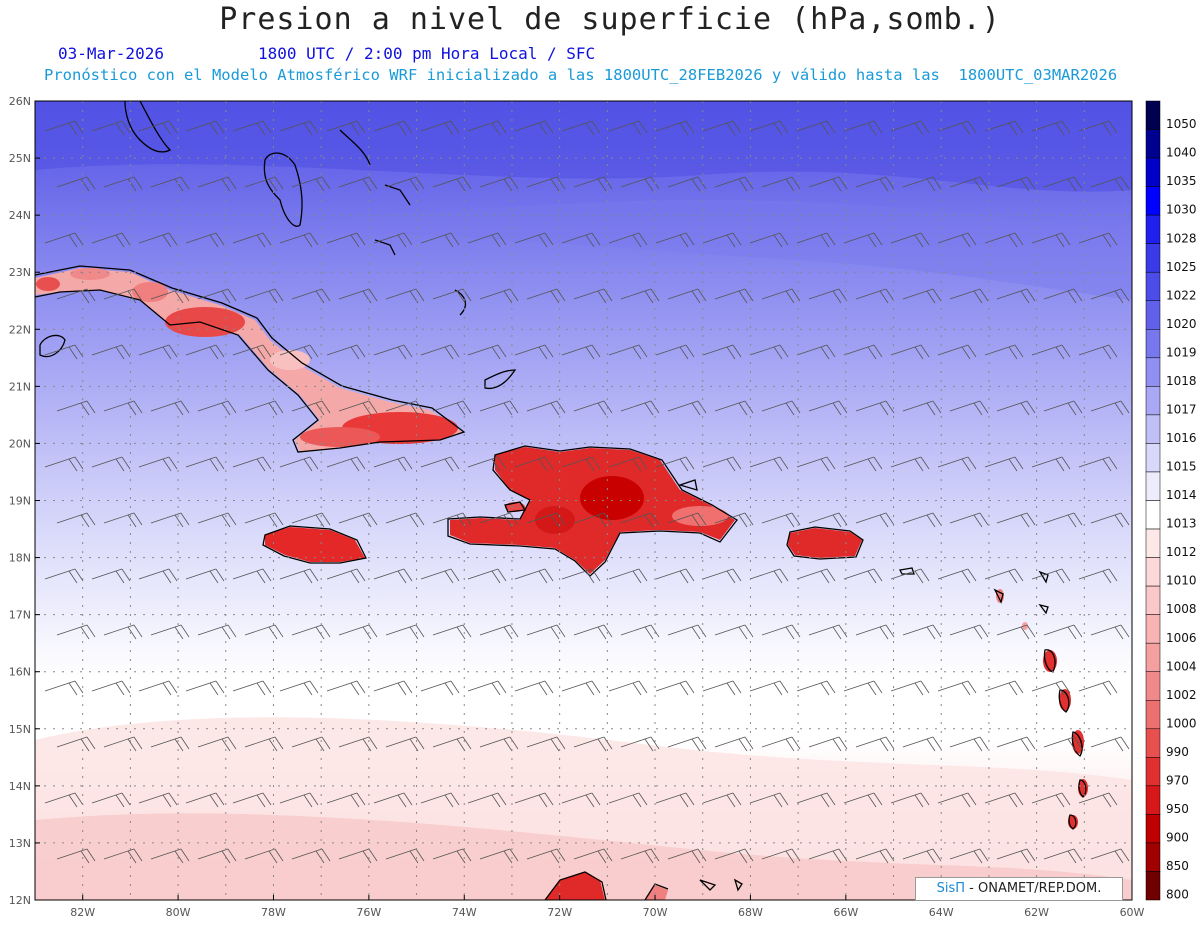  I want to click on legend-label: 1002, so click(1181, 695).